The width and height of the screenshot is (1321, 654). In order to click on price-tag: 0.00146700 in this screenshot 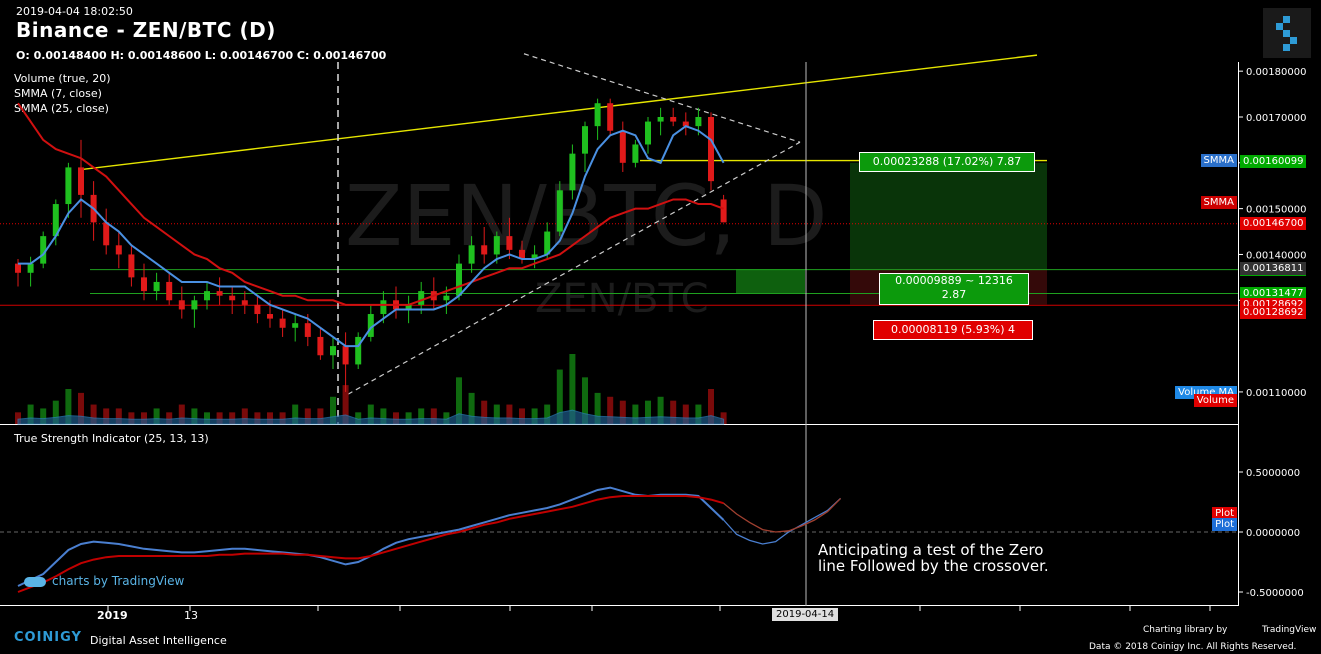, I will do `click(1273, 223)`.